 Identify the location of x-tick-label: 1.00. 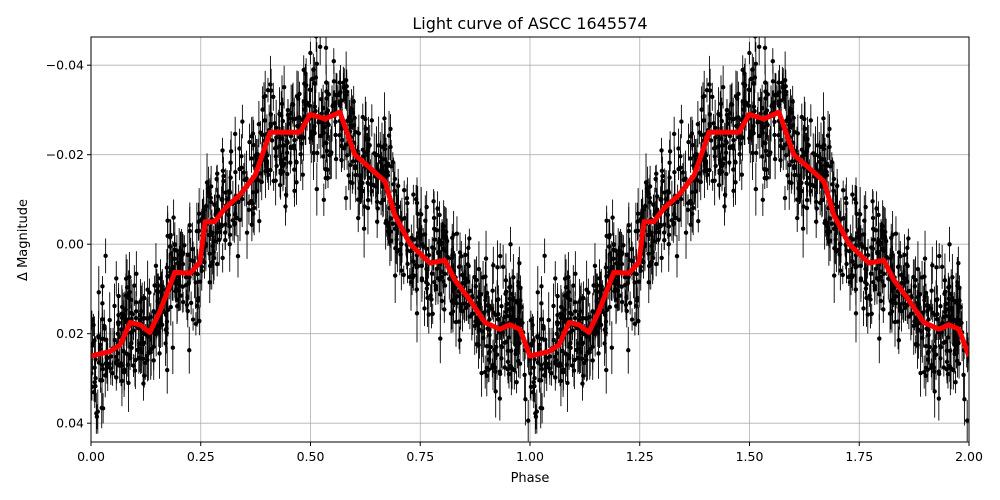
(530, 456).